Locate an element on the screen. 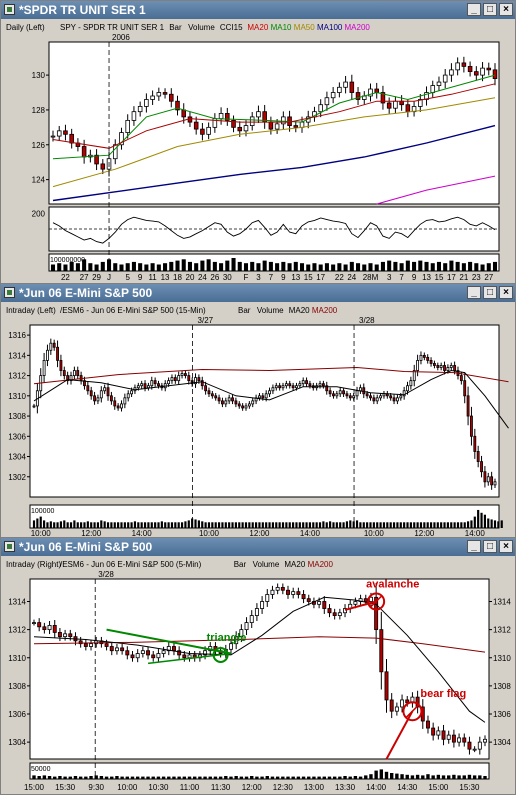 The image size is (516, 795). legend-scope: Daily (Left) is located at coordinates (25, 27).